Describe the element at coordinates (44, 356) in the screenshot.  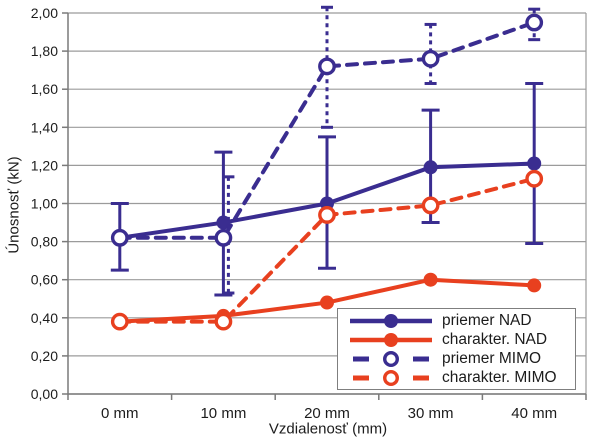
I see `y-tick-label: 0,20` at that location.